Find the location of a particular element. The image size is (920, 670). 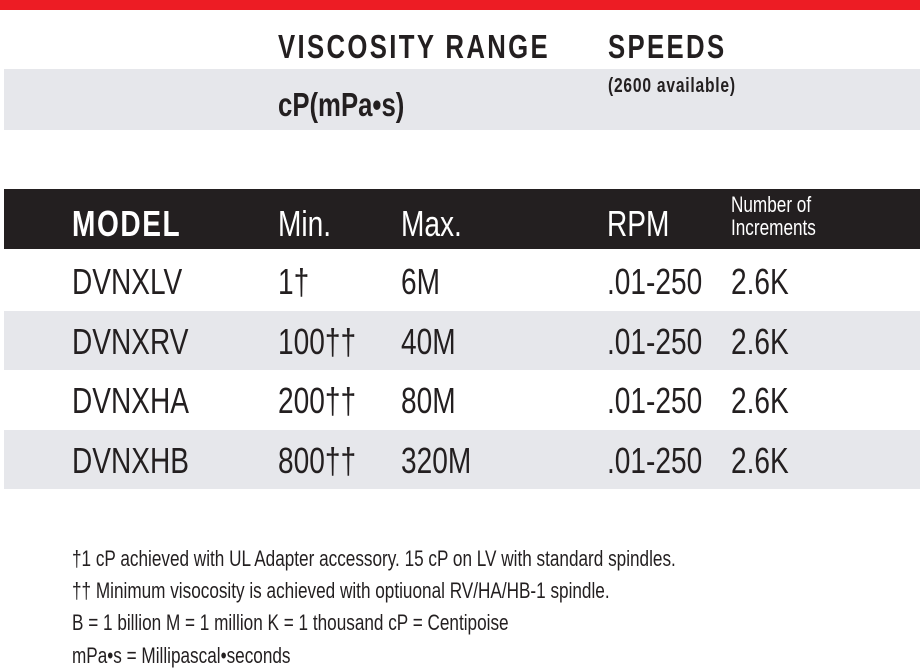

header-rpm: RPM is located at coordinates (638, 223).